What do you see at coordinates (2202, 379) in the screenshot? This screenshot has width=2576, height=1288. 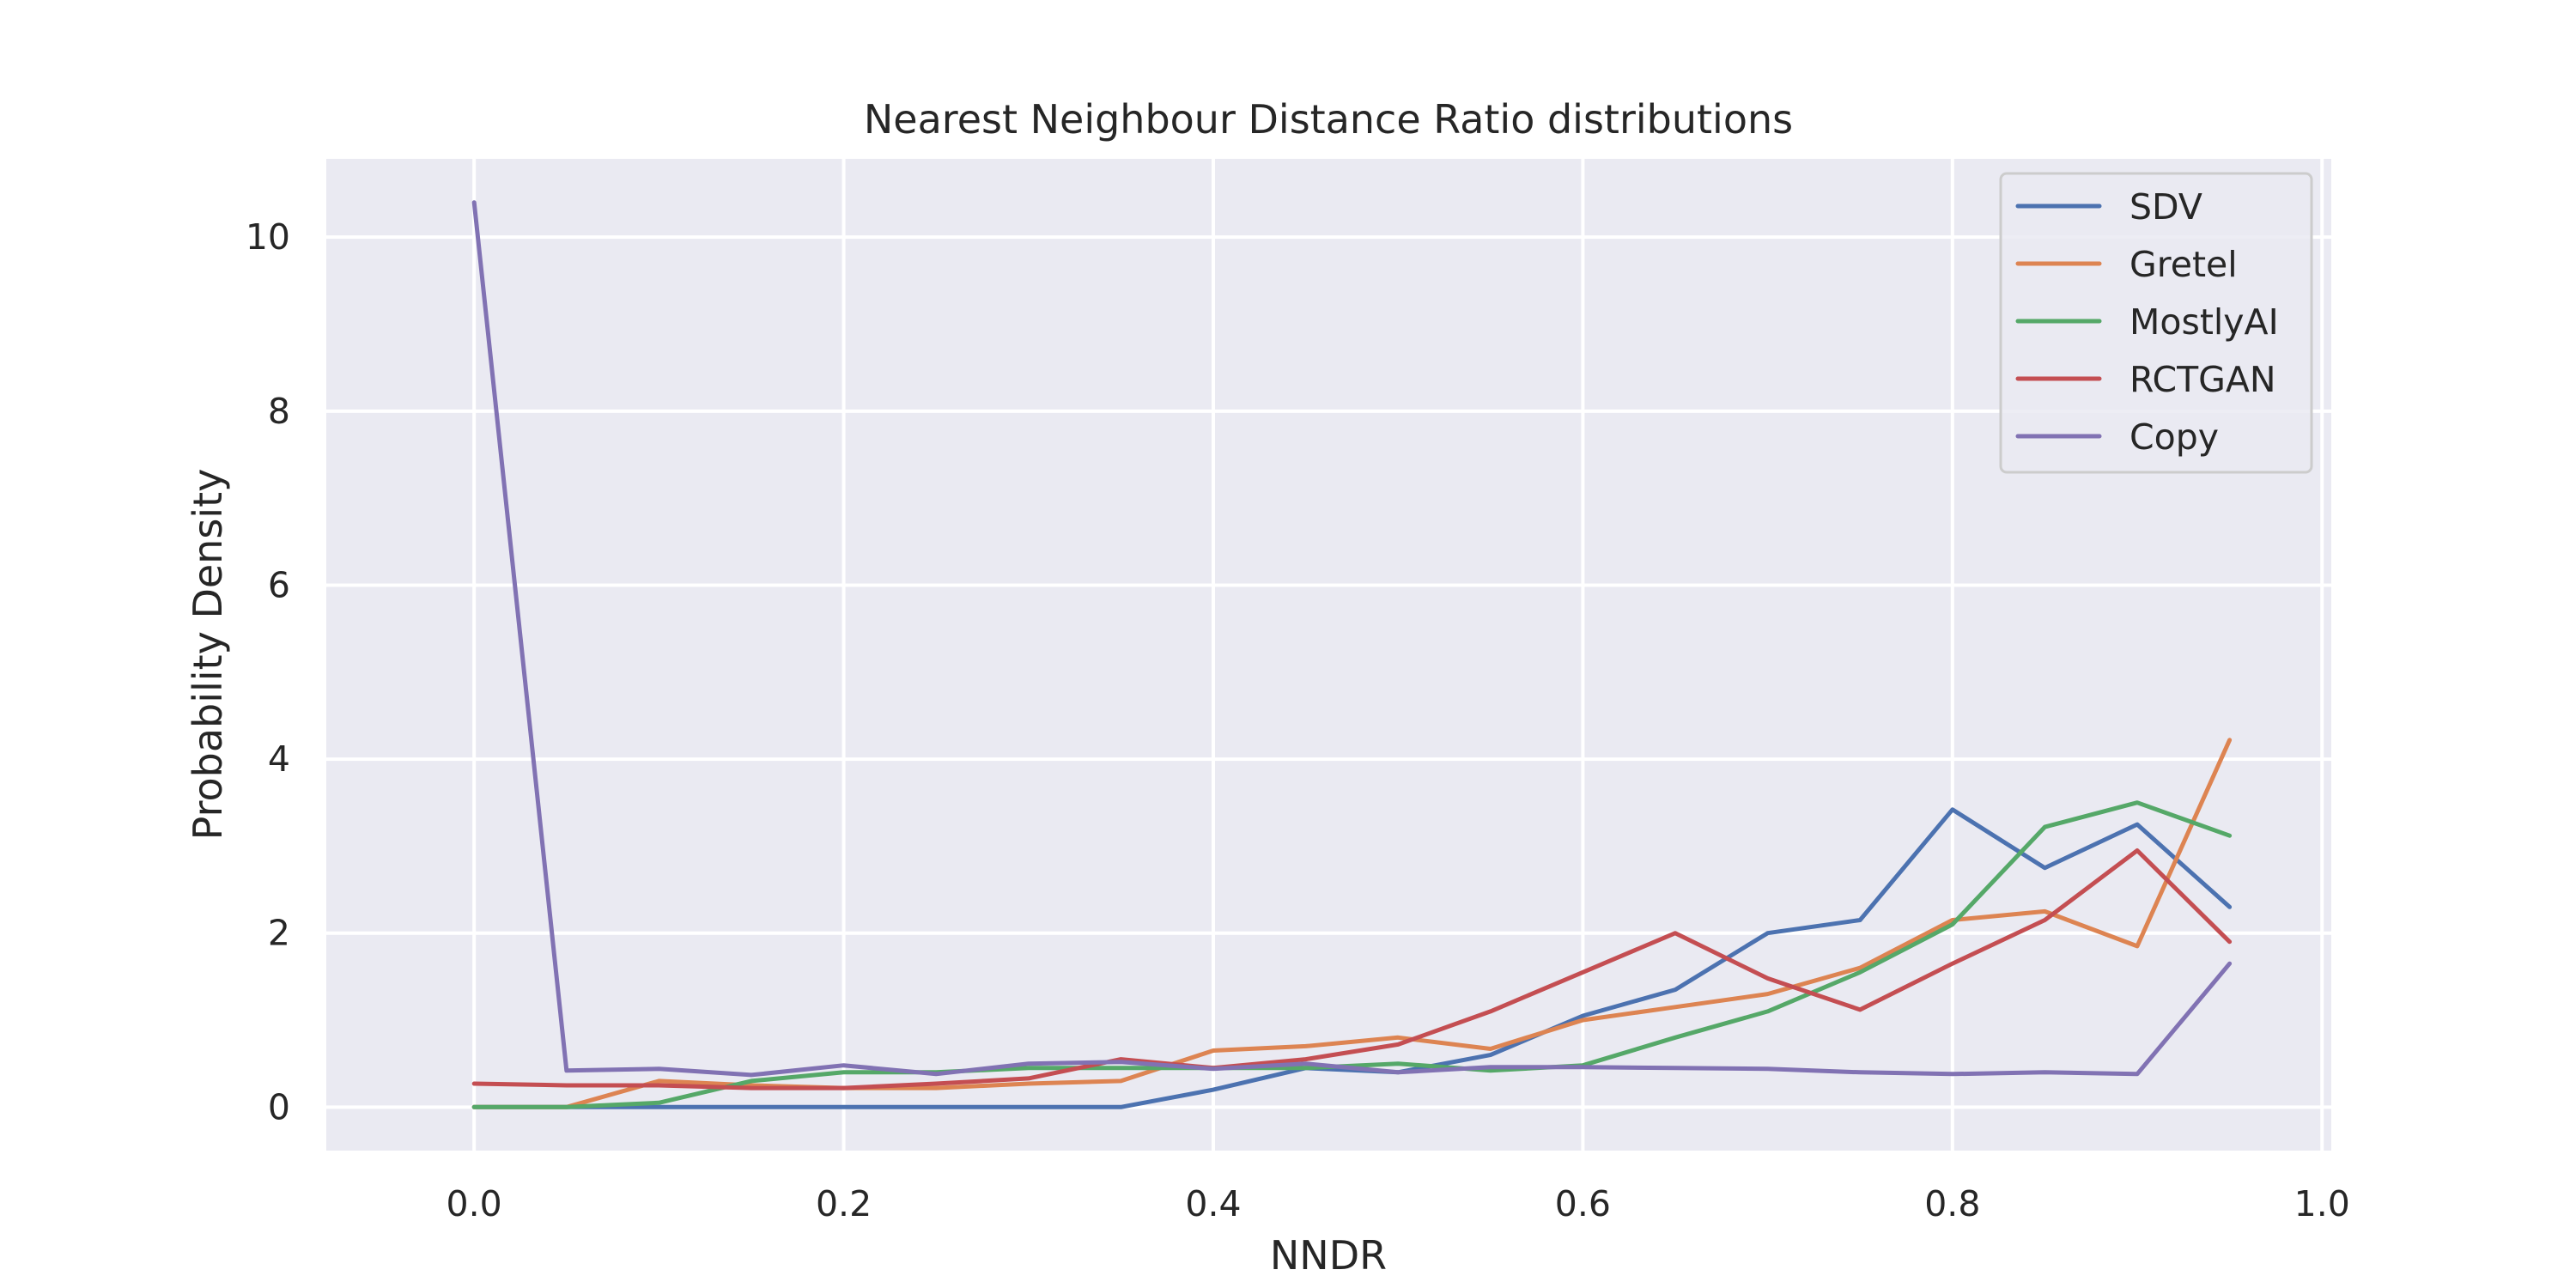 I see `legend-label-rctgan: RCTGAN` at bounding box center [2202, 379].